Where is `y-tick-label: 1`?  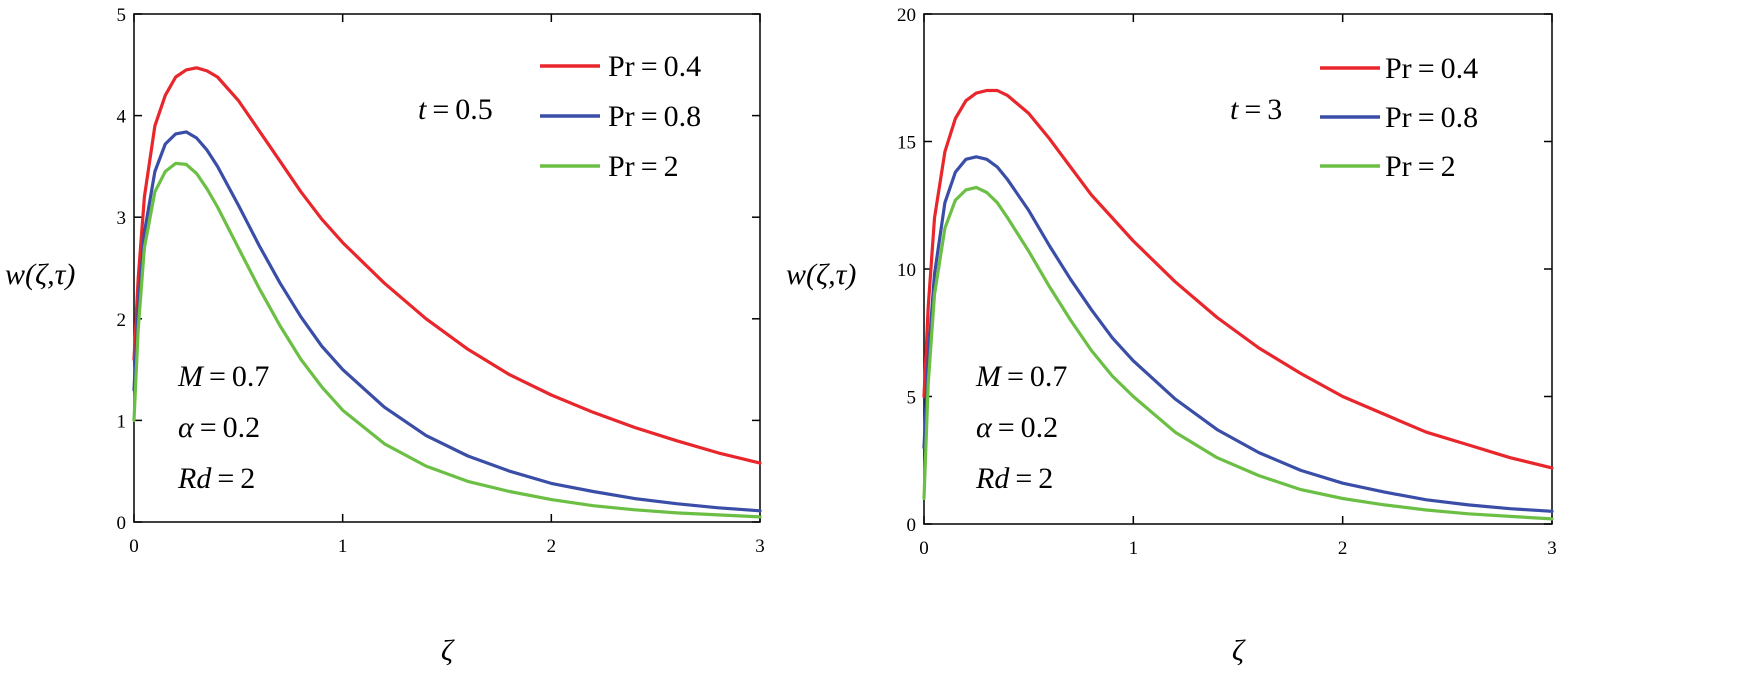 y-tick-label: 1 is located at coordinates (122, 421).